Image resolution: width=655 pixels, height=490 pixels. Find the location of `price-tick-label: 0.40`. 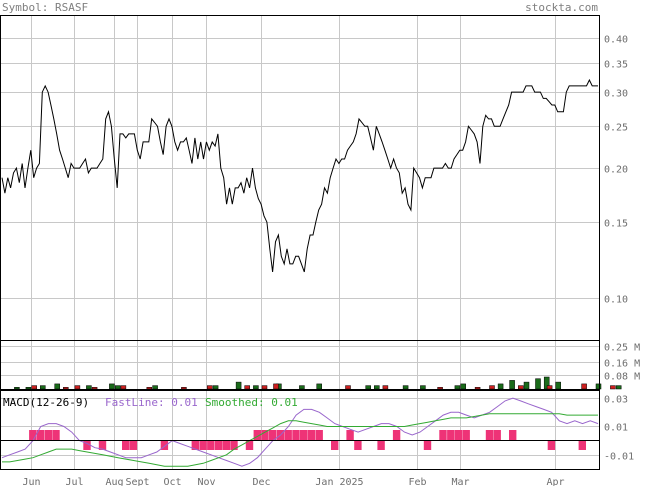

price-tick-label: 0.40 is located at coordinates (616, 40).